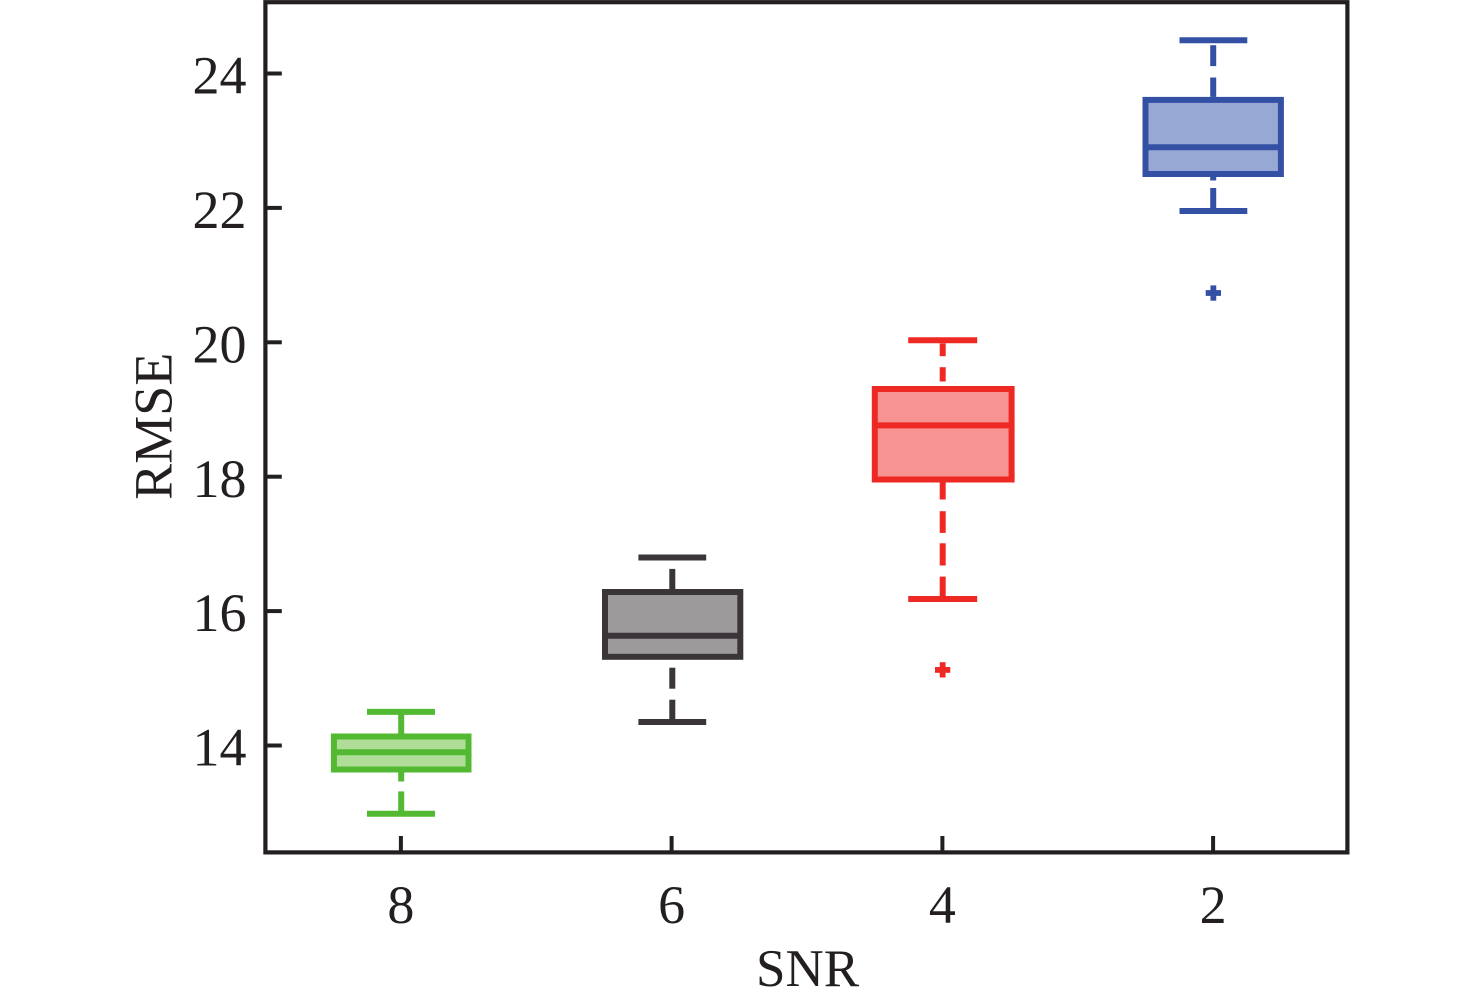 This screenshot has height=1002, width=1476. Describe the element at coordinates (400, 905) in the screenshot. I see `svg-text: 8` at that location.